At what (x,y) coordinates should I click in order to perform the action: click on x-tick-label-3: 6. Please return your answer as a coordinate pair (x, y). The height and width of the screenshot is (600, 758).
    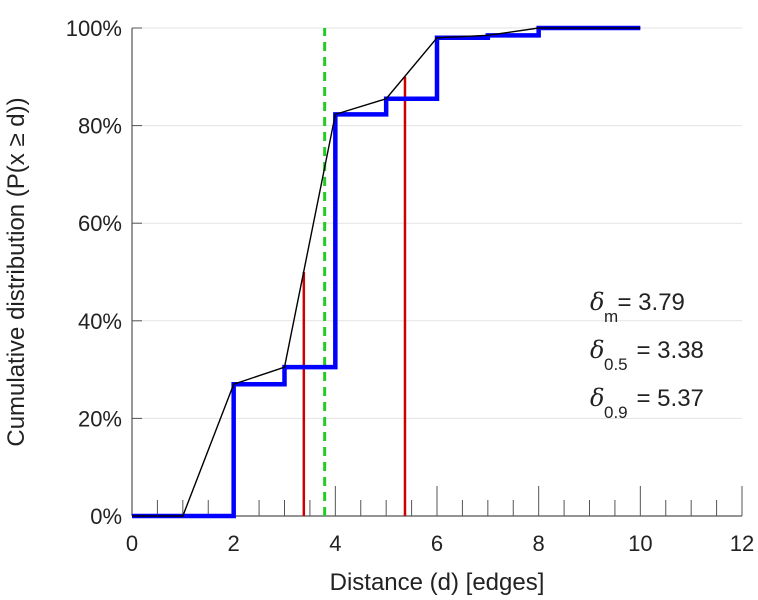
    Looking at the image, I should click on (437, 543).